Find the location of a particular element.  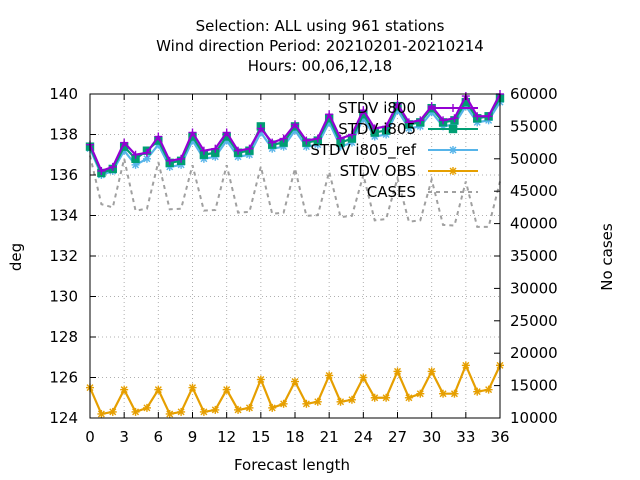

legend-label: CASES is located at coordinates (391, 192).